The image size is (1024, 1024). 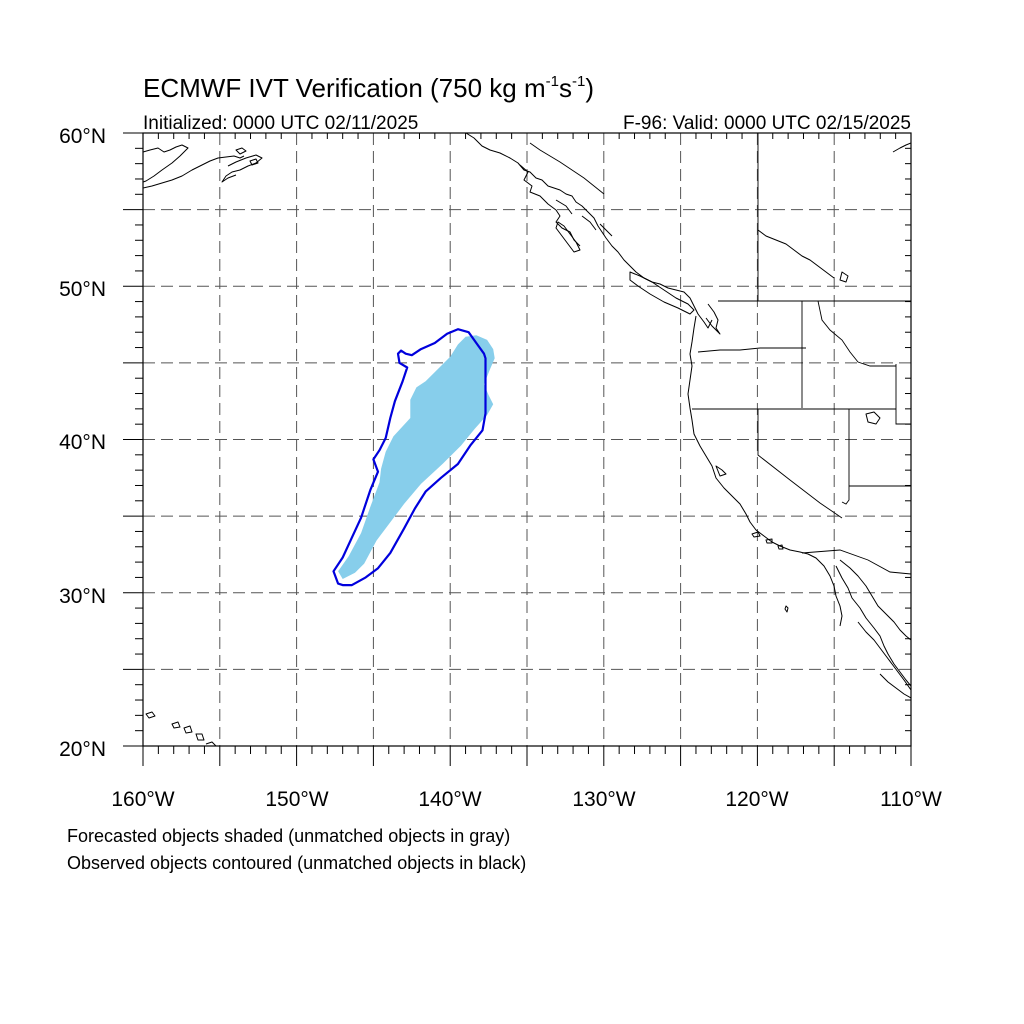 What do you see at coordinates (449, 799) in the screenshot?
I see `lon-label-140w: 140°W` at bounding box center [449, 799].